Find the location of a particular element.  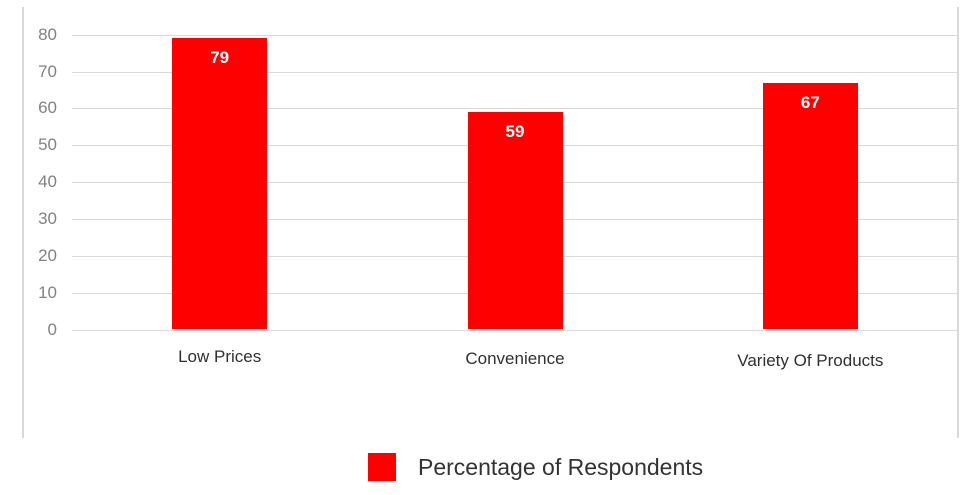

legend-color-swatch is located at coordinates (382, 467).